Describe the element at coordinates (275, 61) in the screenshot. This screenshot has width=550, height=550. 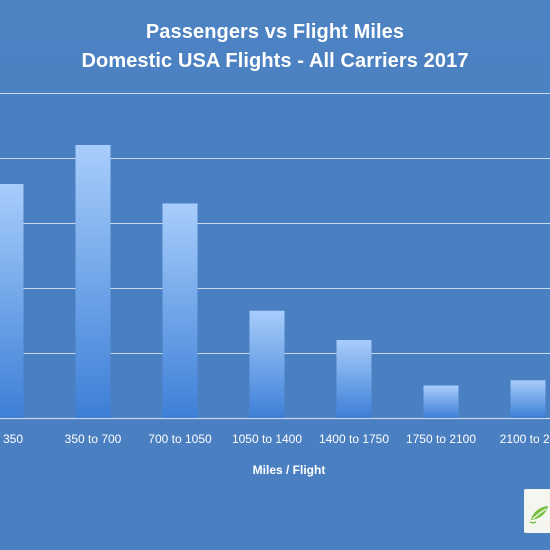
I see `chart-title-line-2: Domestic USA Flights - All Carriers 2017` at that location.